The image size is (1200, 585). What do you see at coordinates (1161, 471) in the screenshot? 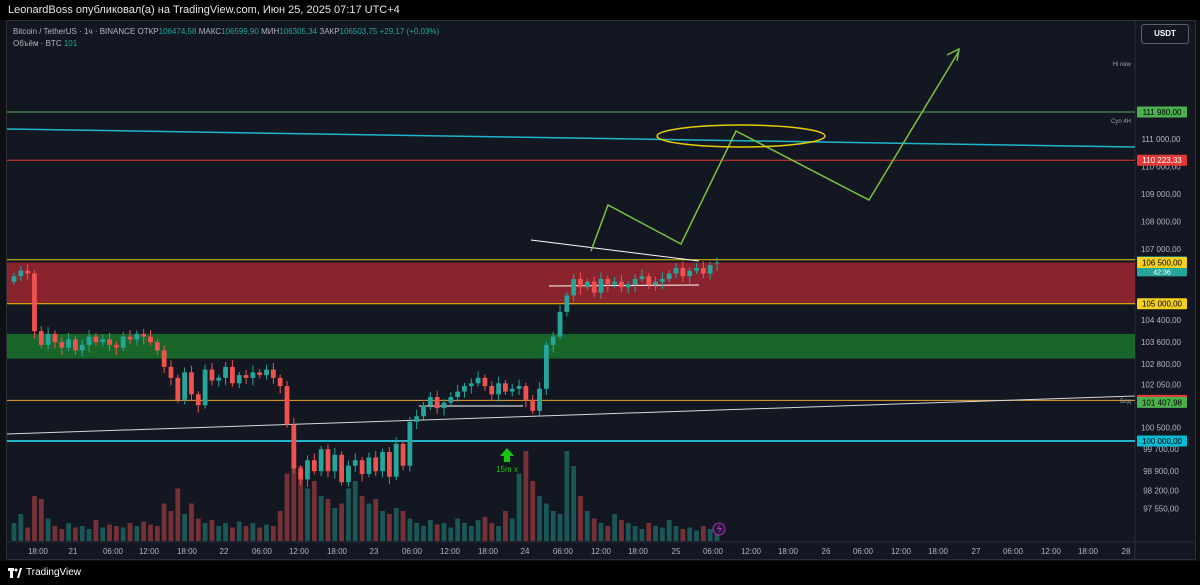
I see `y-tick-label: 98 900,00` at bounding box center [1161, 471].